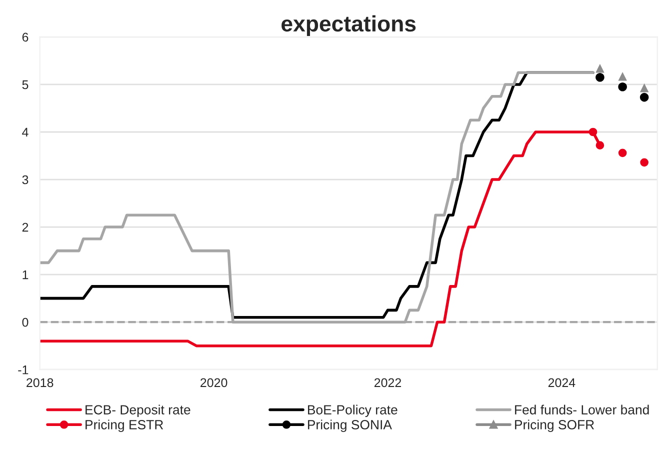  I want to click on y-tick-label: -1, so click(23, 370).